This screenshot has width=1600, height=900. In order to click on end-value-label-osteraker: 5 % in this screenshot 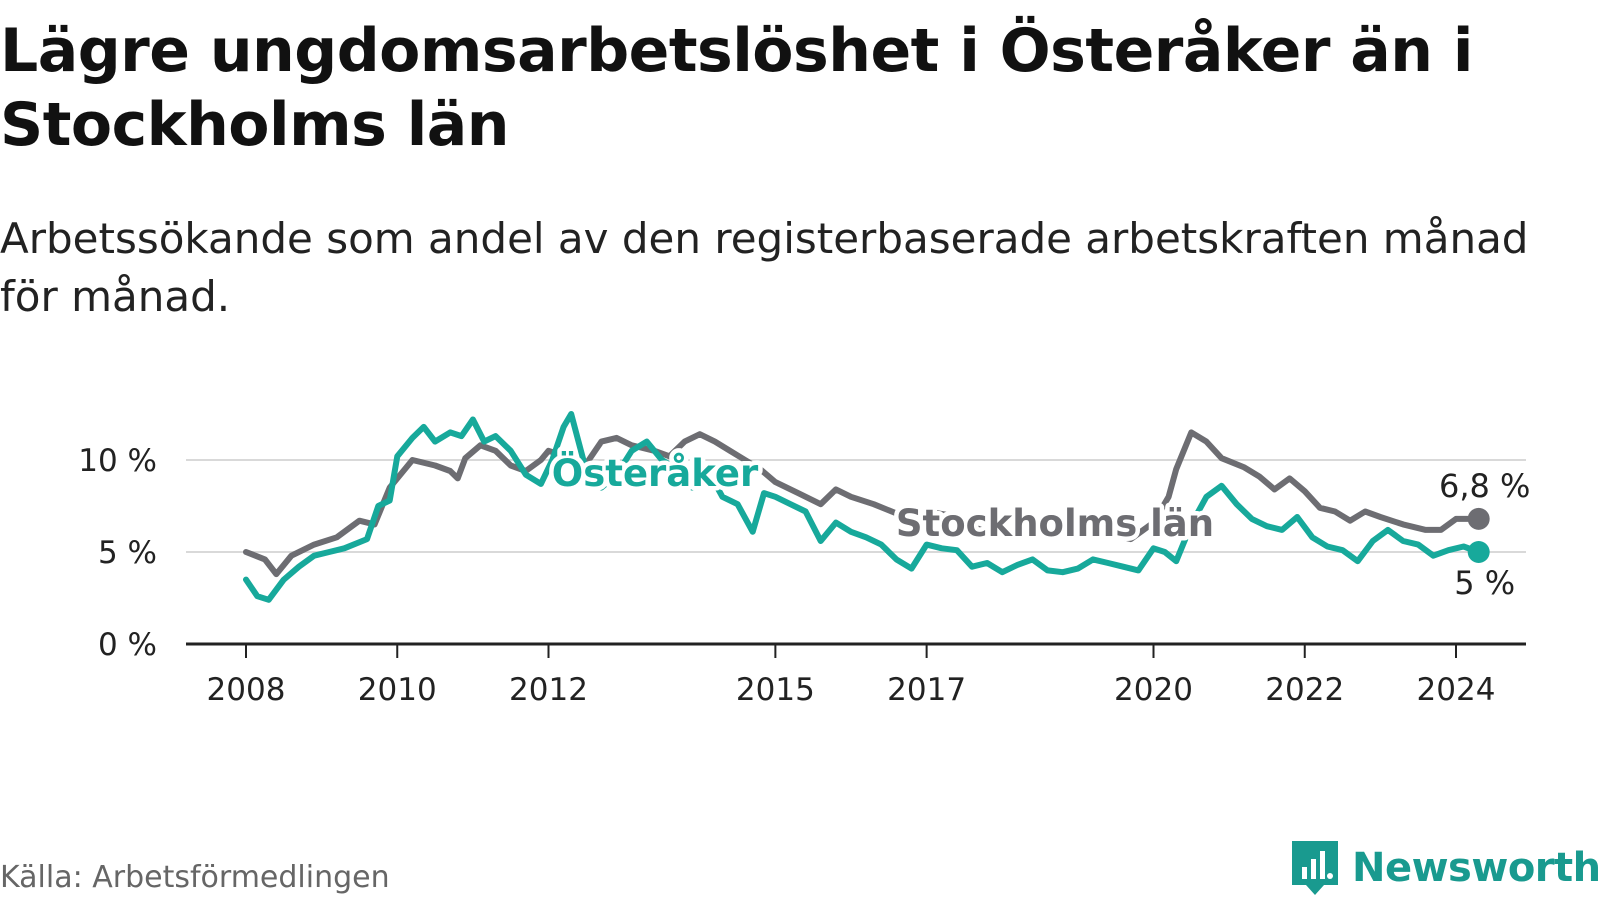, I will do `click(1484, 583)`.